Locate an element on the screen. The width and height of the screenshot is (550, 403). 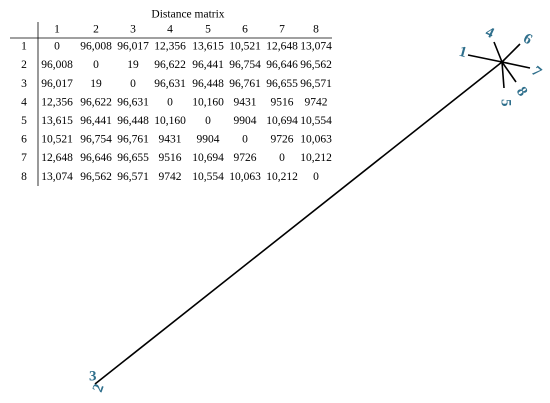
row-header: 3 is located at coordinates (24, 84).